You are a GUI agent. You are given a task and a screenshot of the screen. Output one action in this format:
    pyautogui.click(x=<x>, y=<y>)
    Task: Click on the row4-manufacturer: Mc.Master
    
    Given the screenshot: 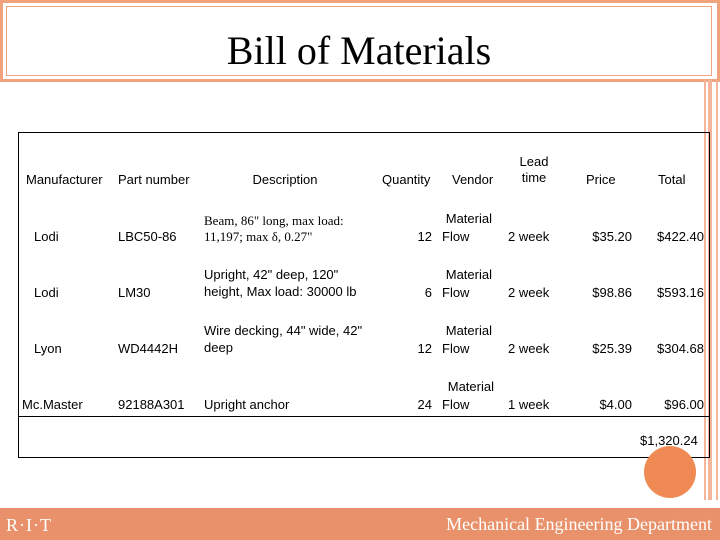 What is the action you would take?
    pyautogui.click(x=52, y=404)
    